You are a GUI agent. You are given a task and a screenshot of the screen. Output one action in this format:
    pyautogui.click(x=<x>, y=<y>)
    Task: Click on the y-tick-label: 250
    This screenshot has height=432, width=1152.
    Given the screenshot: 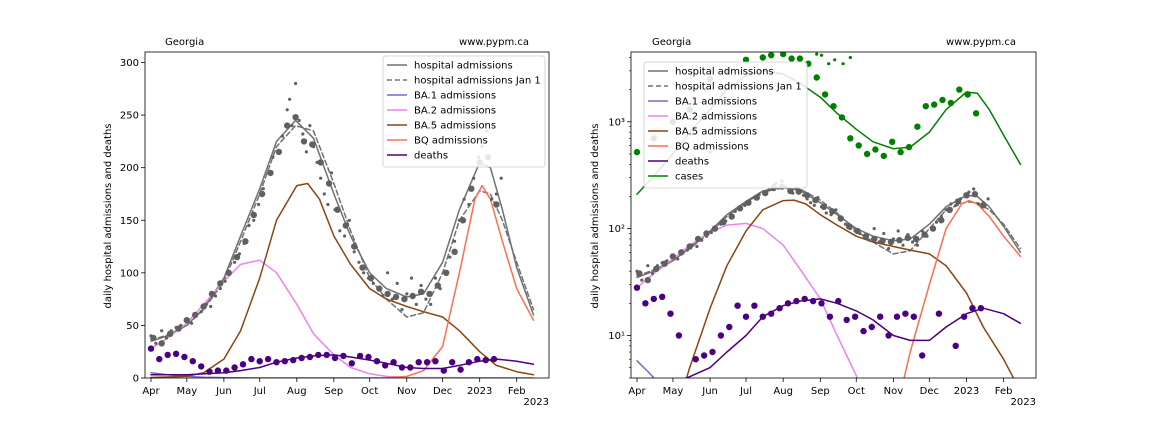 What is the action you would take?
    pyautogui.click(x=129, y=116)
    